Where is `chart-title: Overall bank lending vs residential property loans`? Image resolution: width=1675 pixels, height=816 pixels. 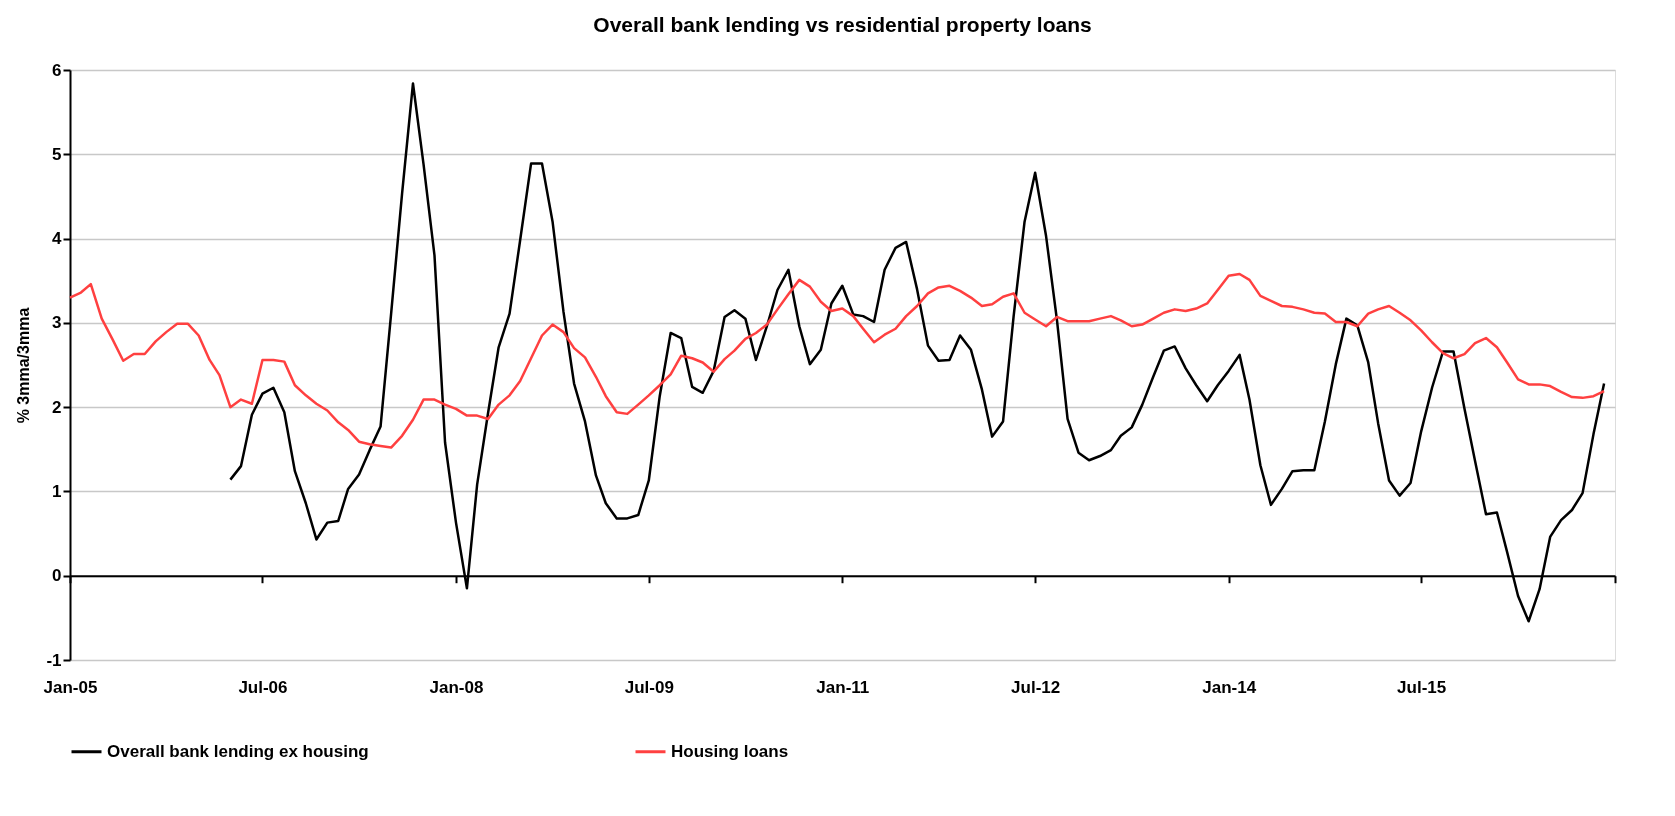 chart-title: Overall bank lending vs residential property loans is located at coordinates (842, 24).